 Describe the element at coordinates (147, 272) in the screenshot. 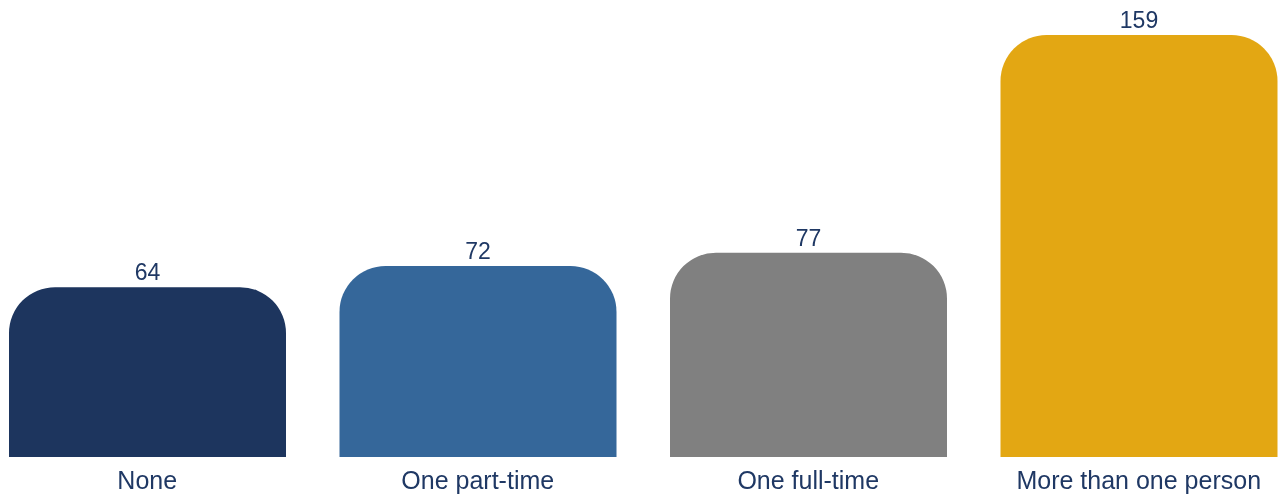

I see `data-label: 64` at that location.